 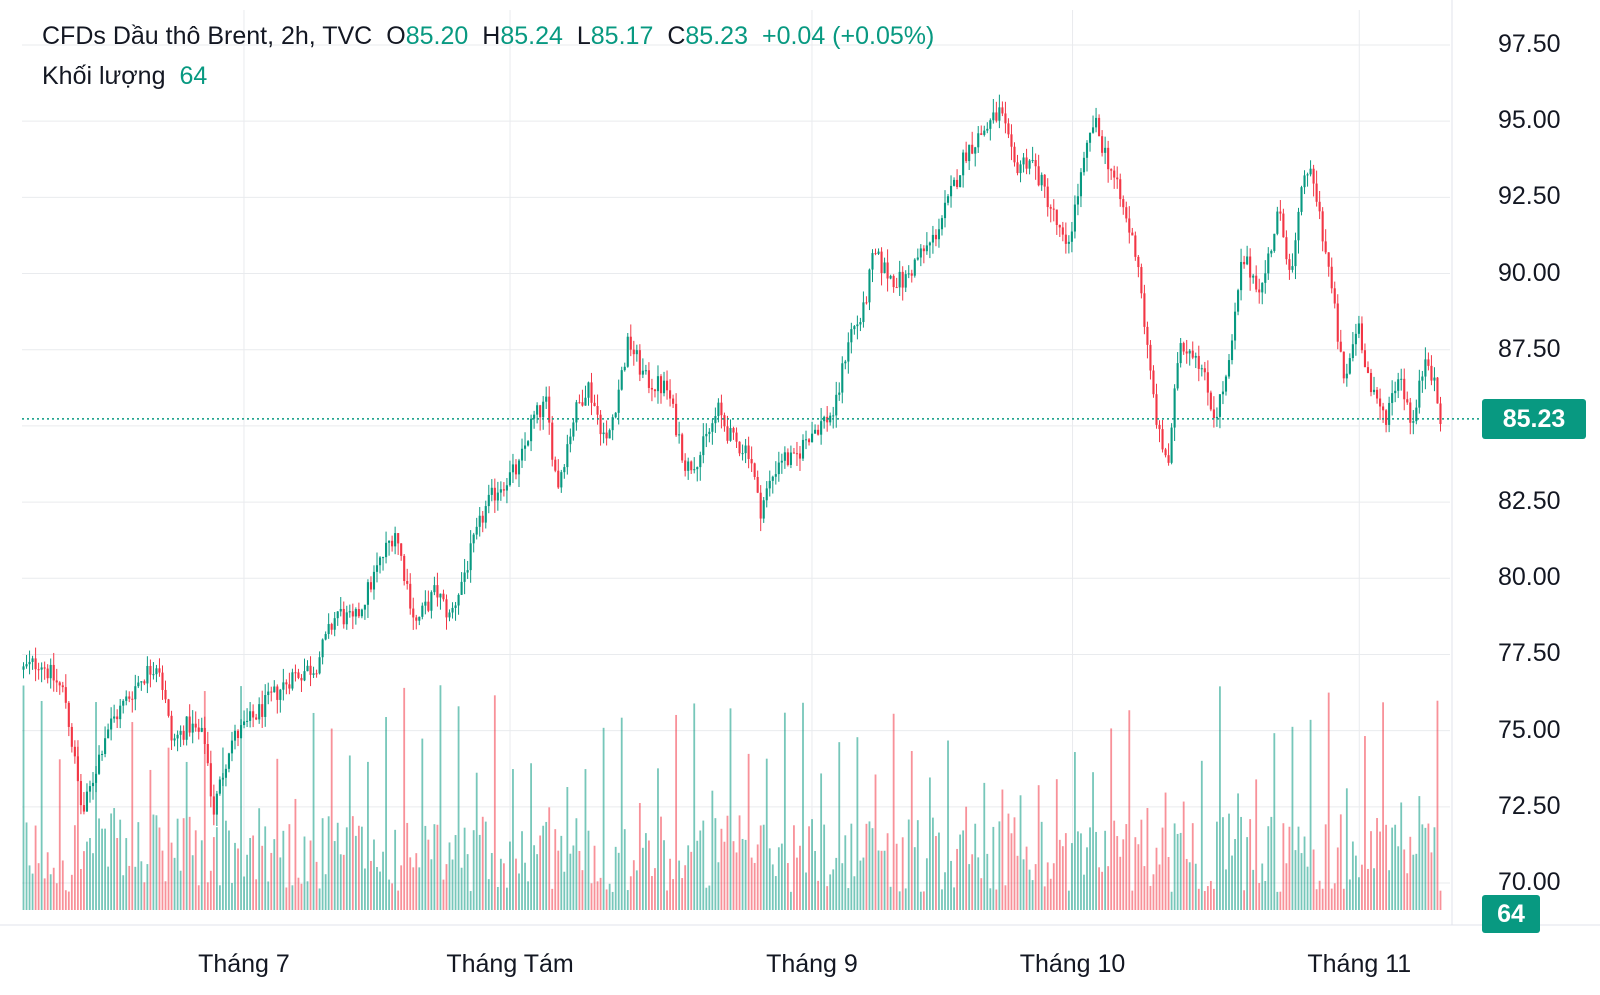 I want to click on change-value: +0.04 (+0.05%), so click(x=848, y=36).